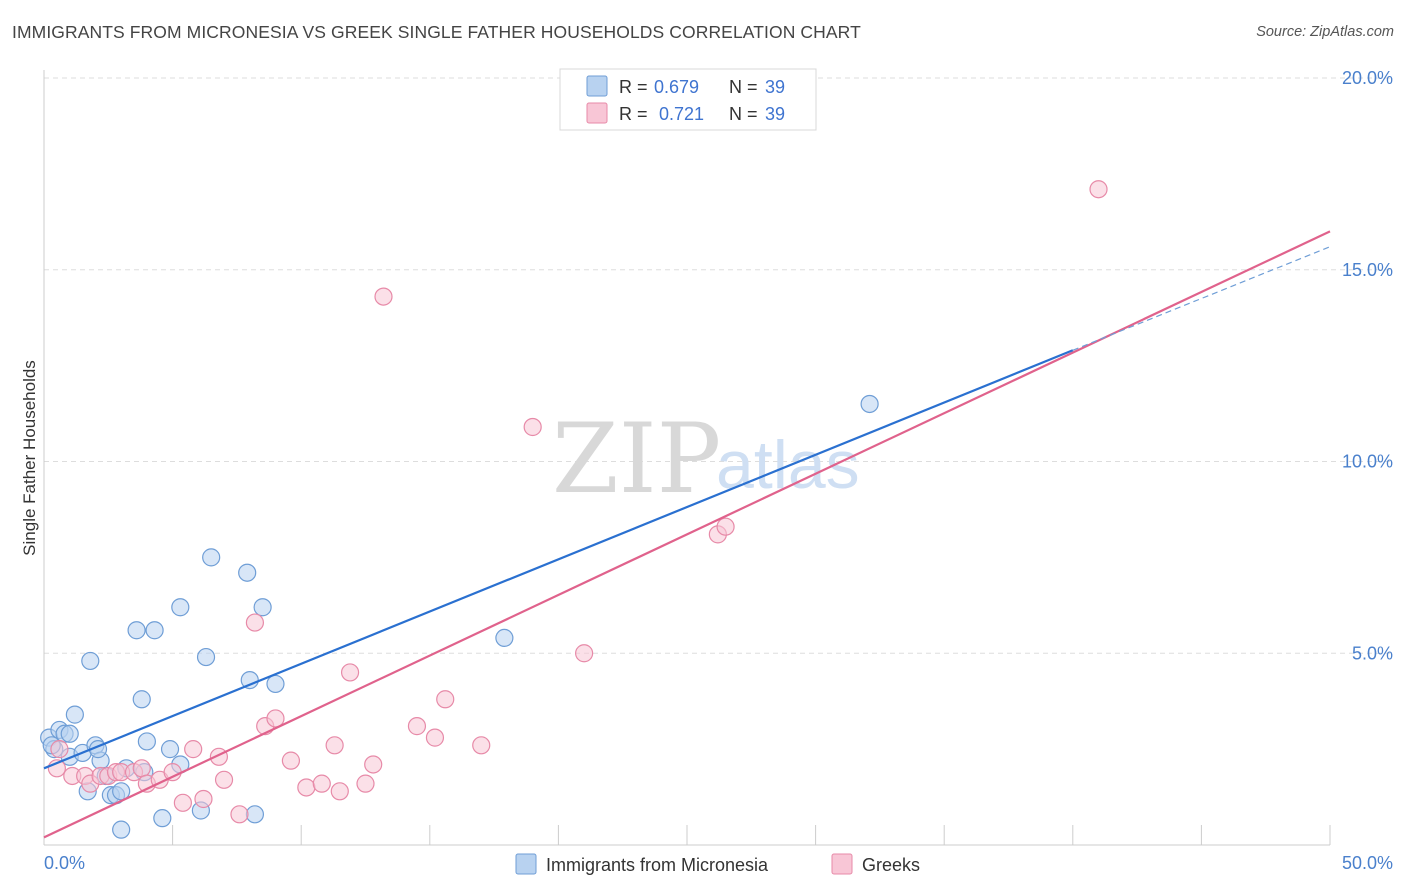 The width and height of the screenshot is (1406, 892). Describe the element at coordinates (1325, 32) in the screenshot. I see `source-credit: Source: ZipAtlas.com` at that location.